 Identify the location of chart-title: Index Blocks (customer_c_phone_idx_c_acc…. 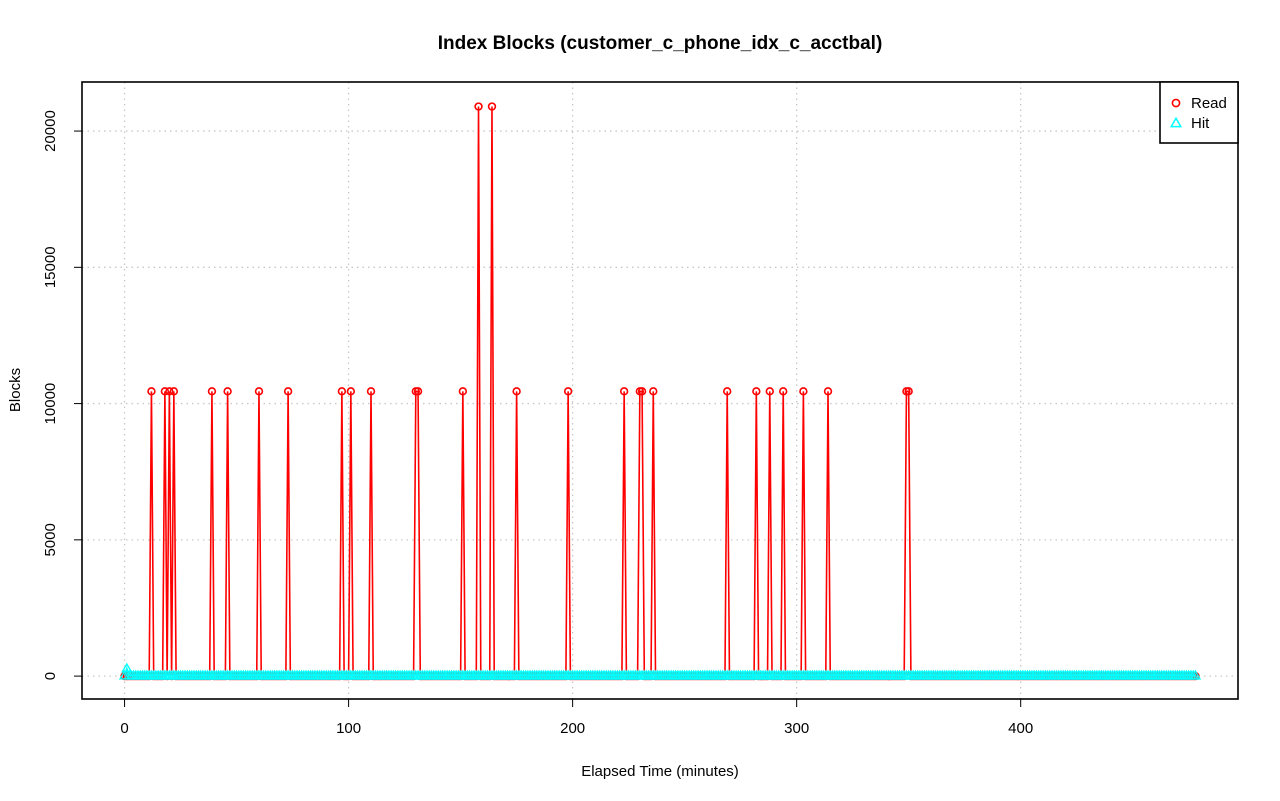
(660, 43).